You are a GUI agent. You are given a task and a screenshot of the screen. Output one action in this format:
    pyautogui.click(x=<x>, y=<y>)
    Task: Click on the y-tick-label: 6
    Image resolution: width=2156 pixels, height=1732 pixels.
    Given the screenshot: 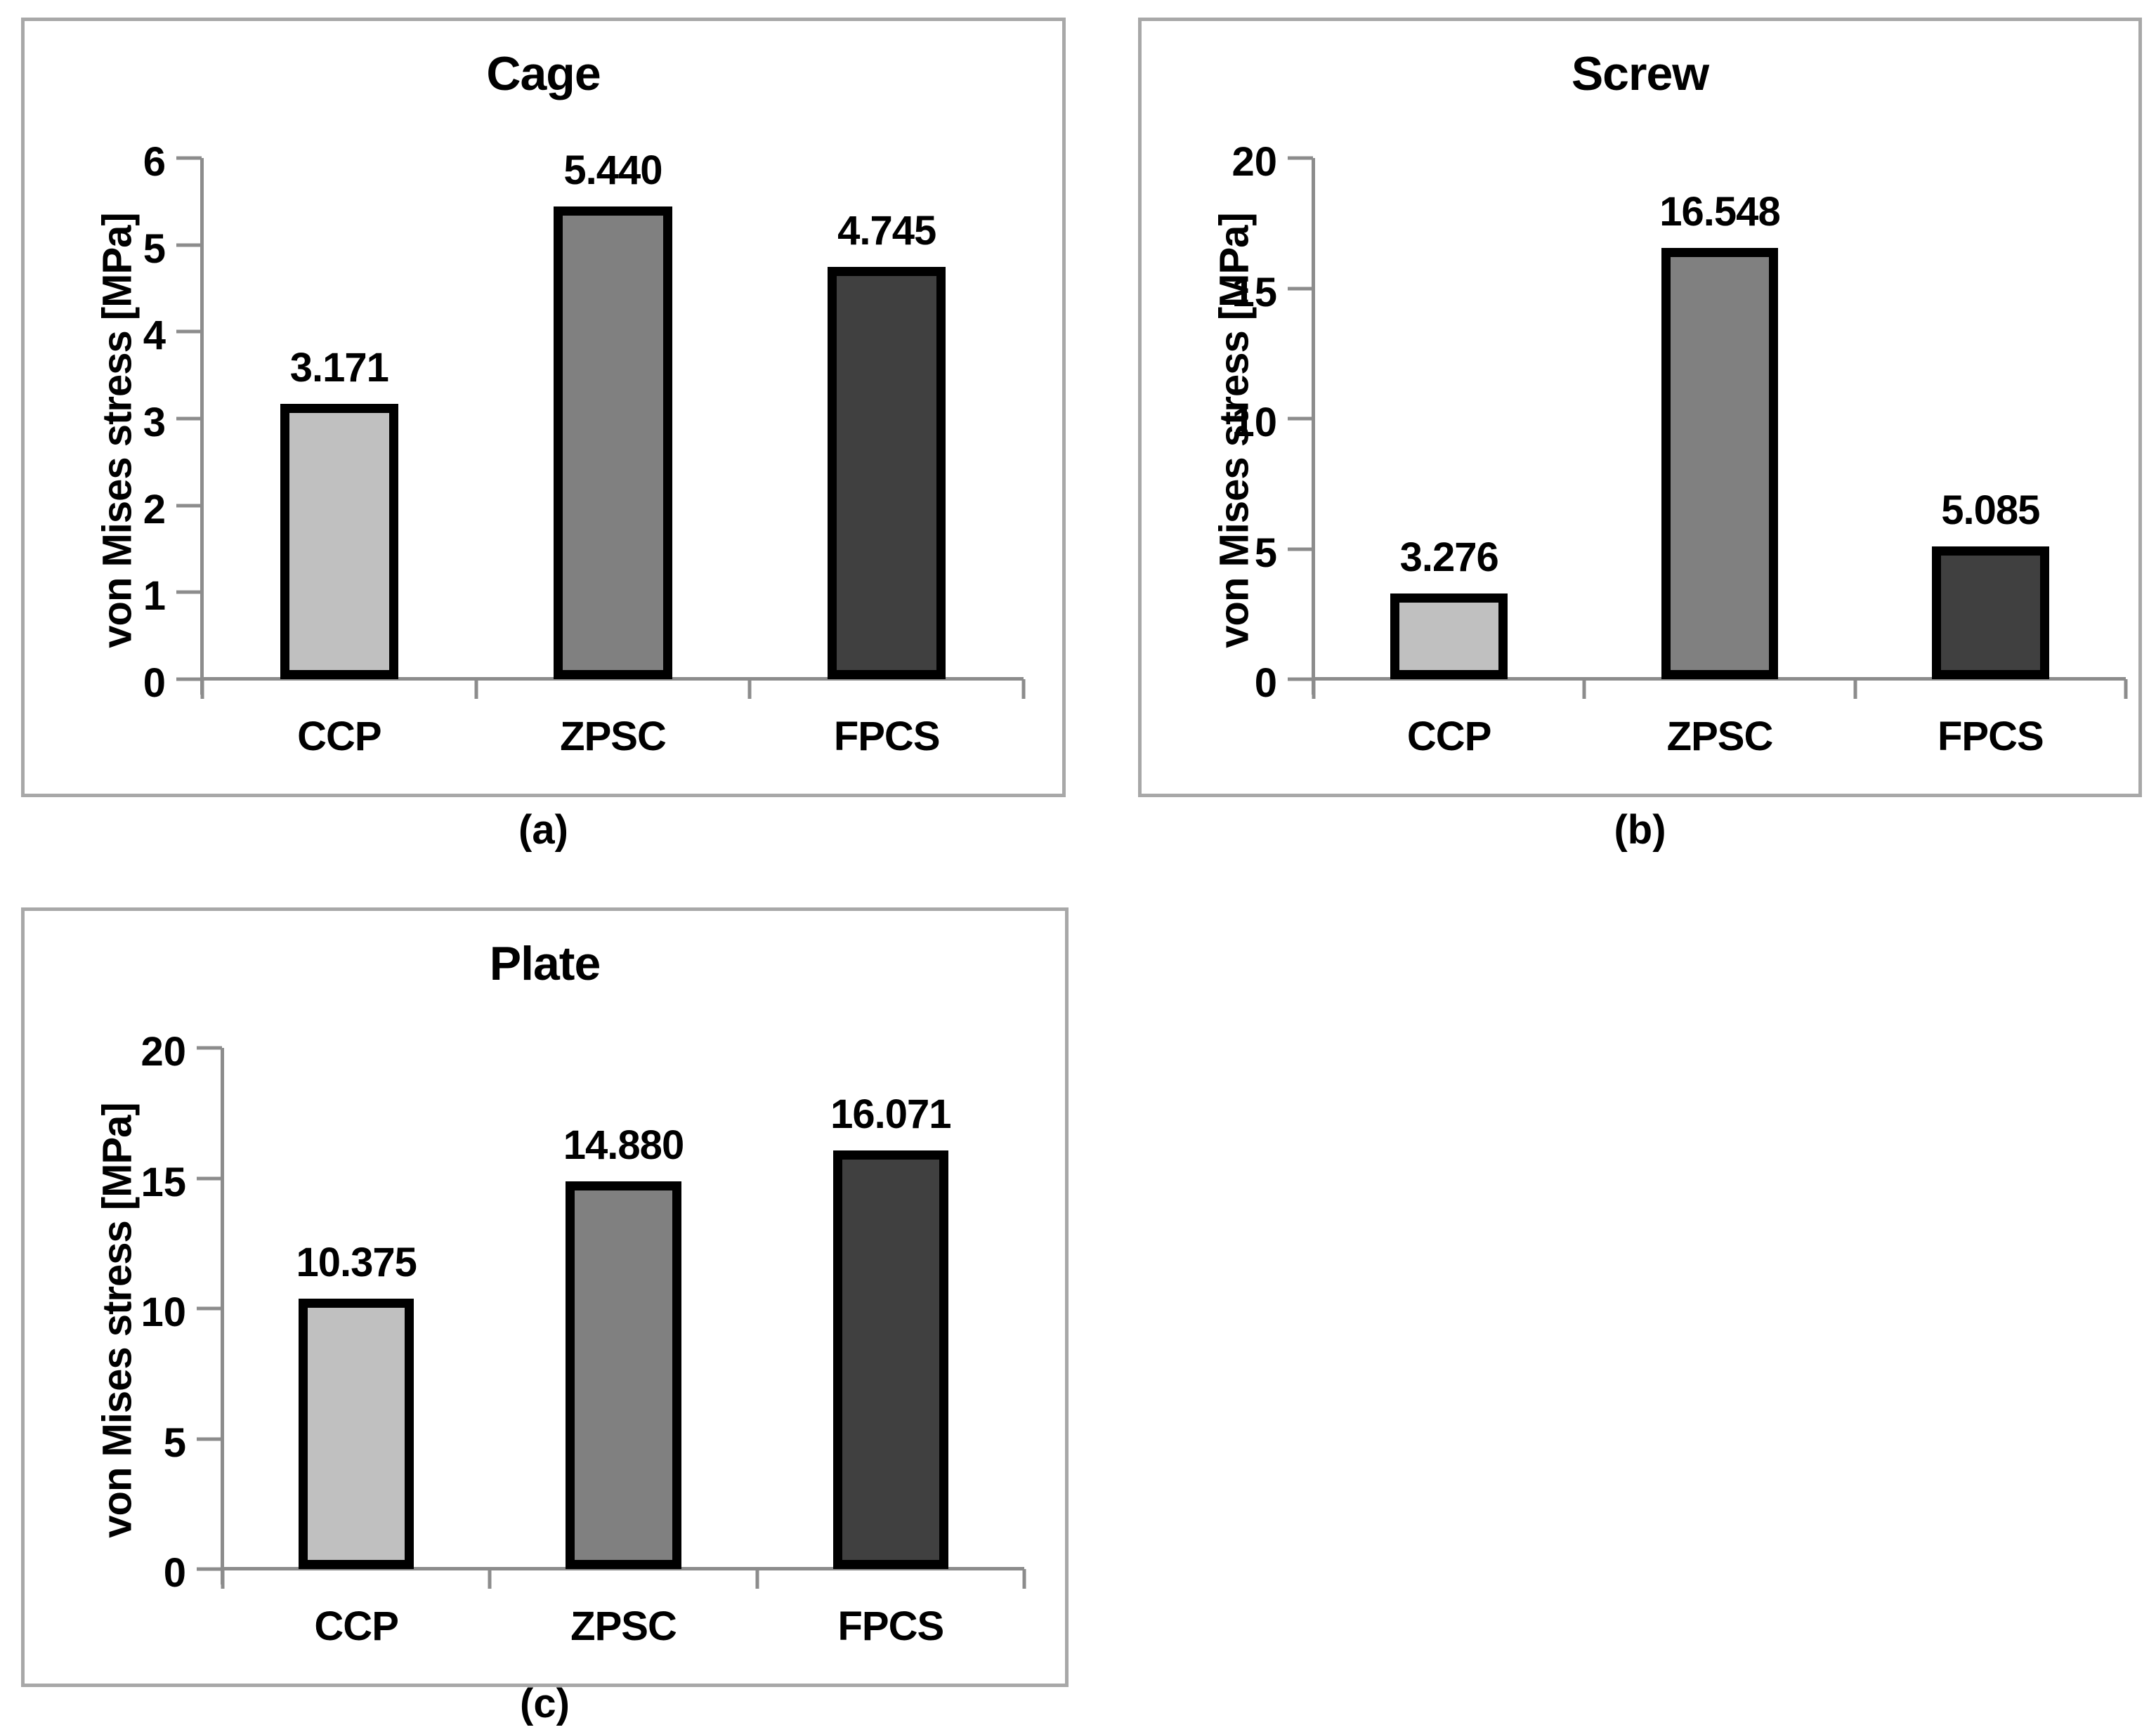 What is the action you would take?
    pyautogui.click(x=154, y=162)
    